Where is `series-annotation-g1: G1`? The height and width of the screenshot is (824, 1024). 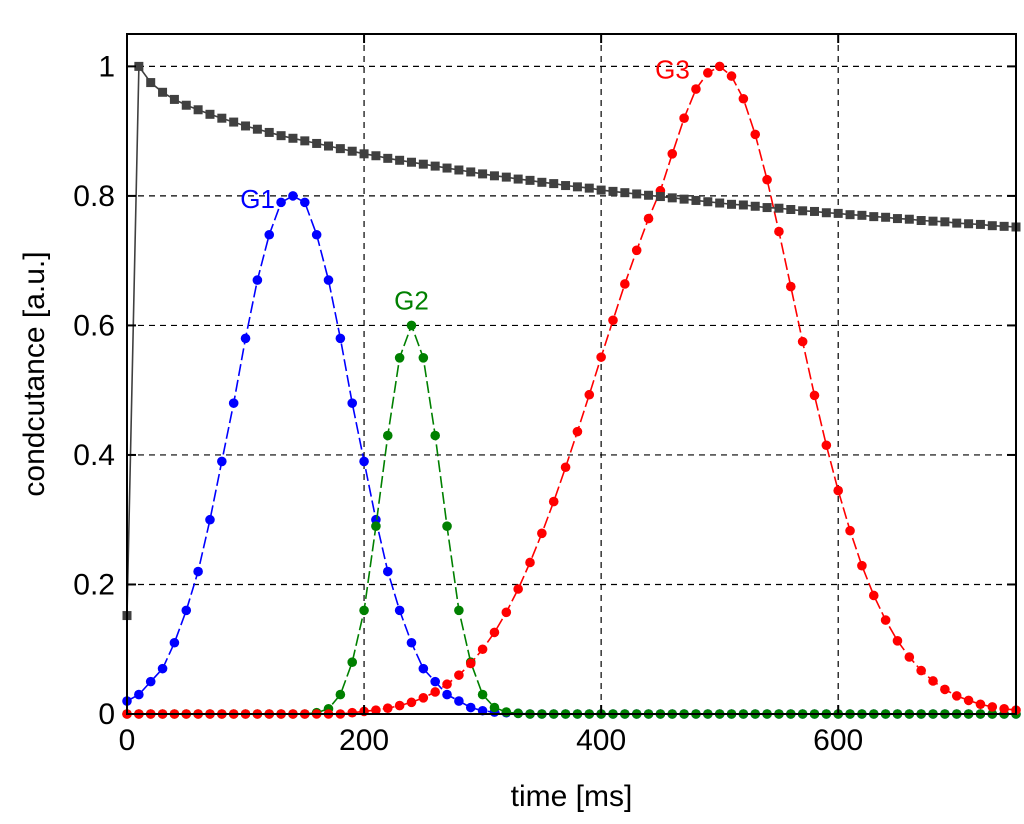 series-annotation-g1: G1 is located at coordinates (257, 199).